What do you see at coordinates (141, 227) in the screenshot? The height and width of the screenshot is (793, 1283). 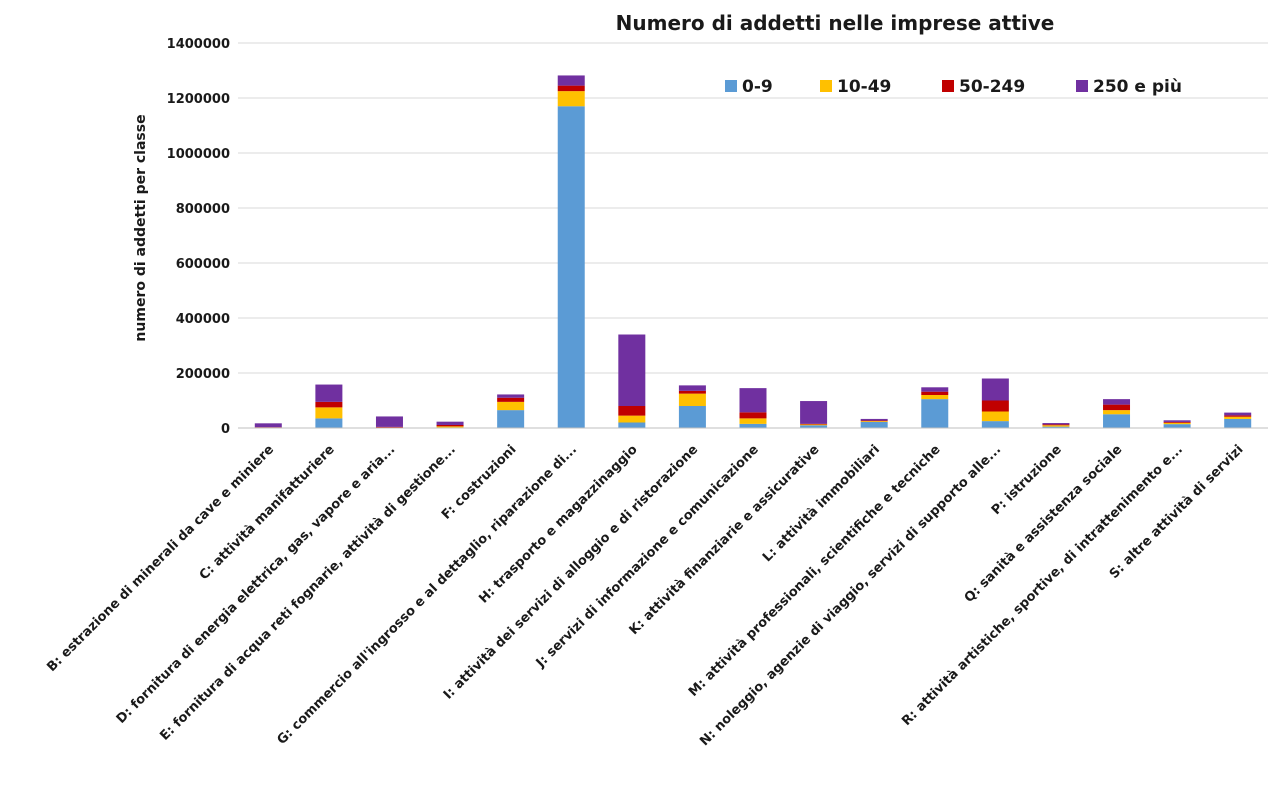 I see `y-axis-label: numero di addetti per classe` at bounding box center [141, 227].